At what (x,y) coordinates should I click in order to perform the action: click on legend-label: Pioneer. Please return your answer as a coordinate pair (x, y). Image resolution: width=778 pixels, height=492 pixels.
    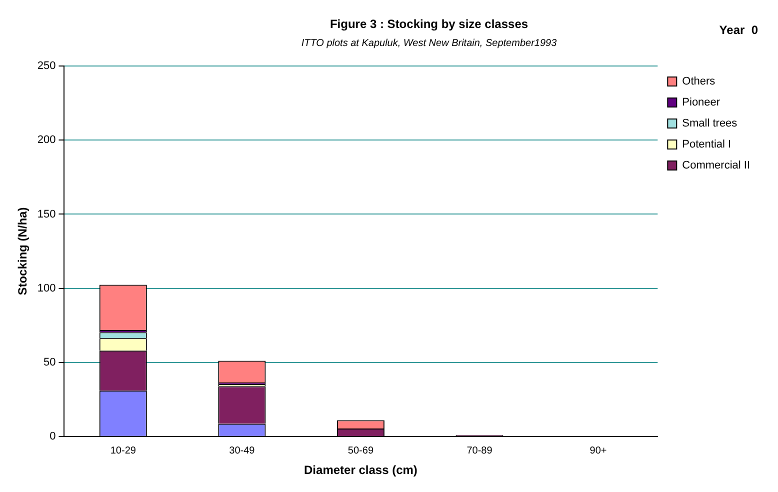
    Looking at the image, I should click on (701, 102).